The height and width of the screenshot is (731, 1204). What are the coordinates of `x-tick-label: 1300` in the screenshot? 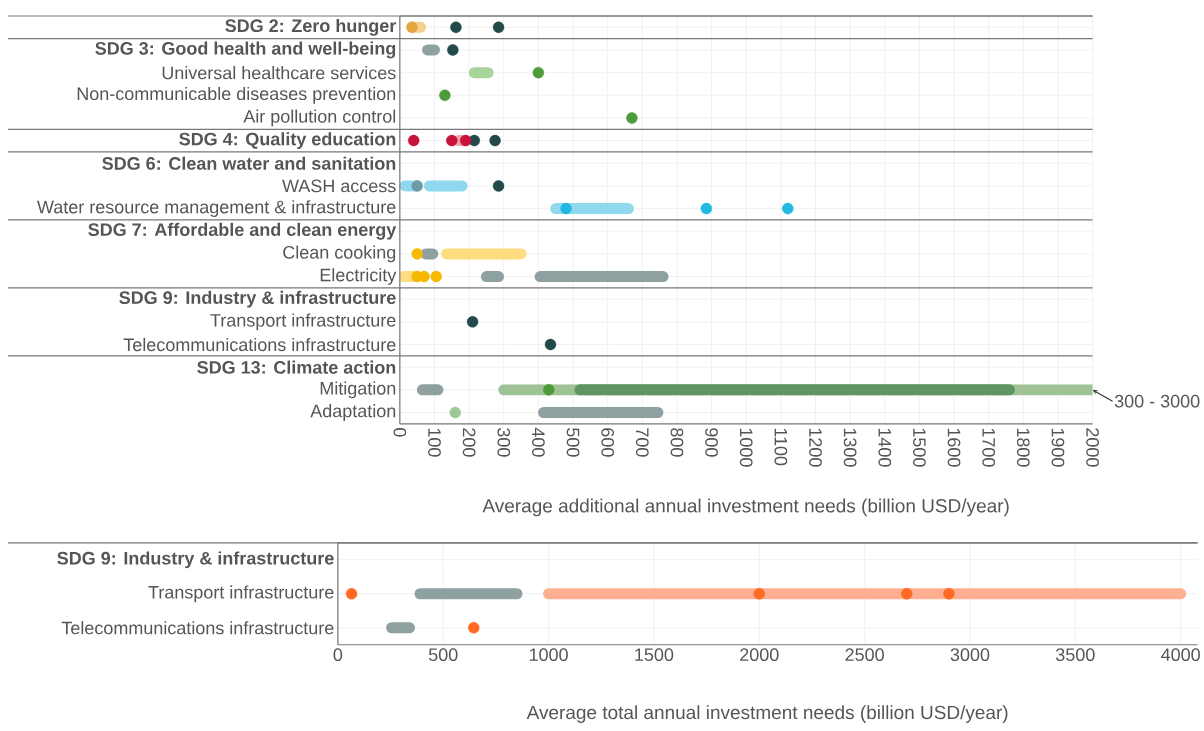 It's located at (850, 447).